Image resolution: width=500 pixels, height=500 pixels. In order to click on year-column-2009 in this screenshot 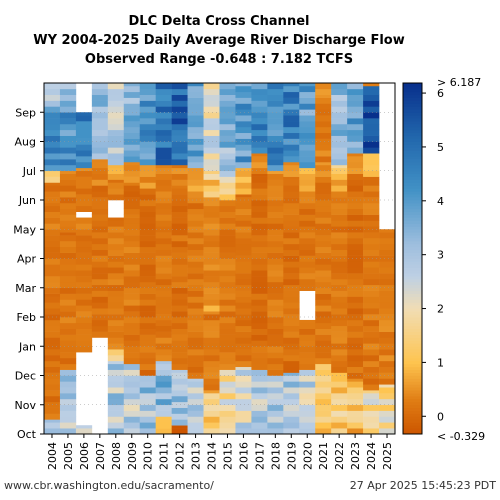, I will do `click(132, 259)`.